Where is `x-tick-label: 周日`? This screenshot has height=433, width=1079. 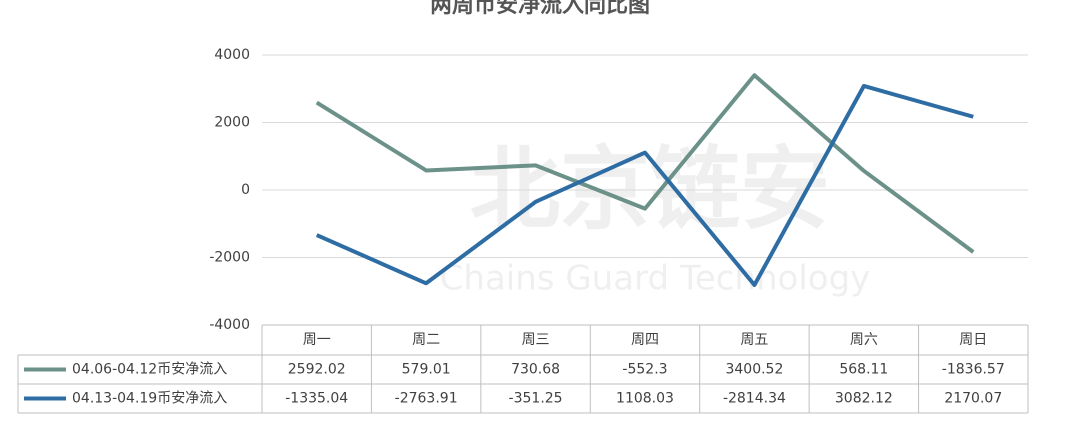
x-tick-label: 周日 is located at coordinates (973, 340).